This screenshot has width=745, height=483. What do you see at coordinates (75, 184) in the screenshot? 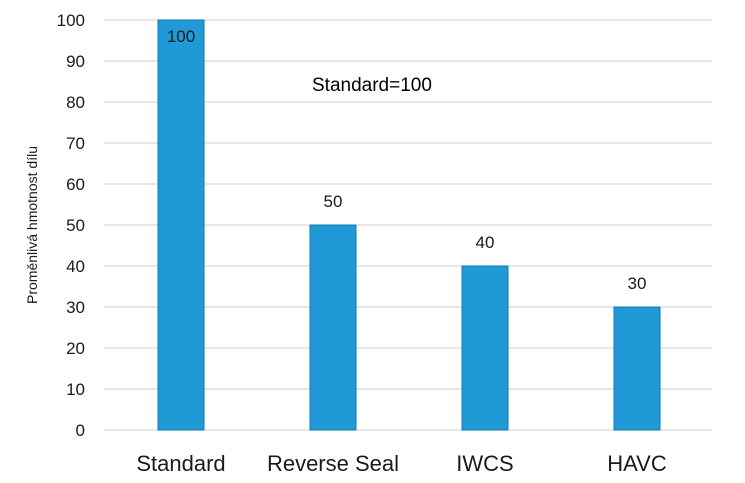
I see `y-tick-label-60: 60` at bounding box center [75, 184].